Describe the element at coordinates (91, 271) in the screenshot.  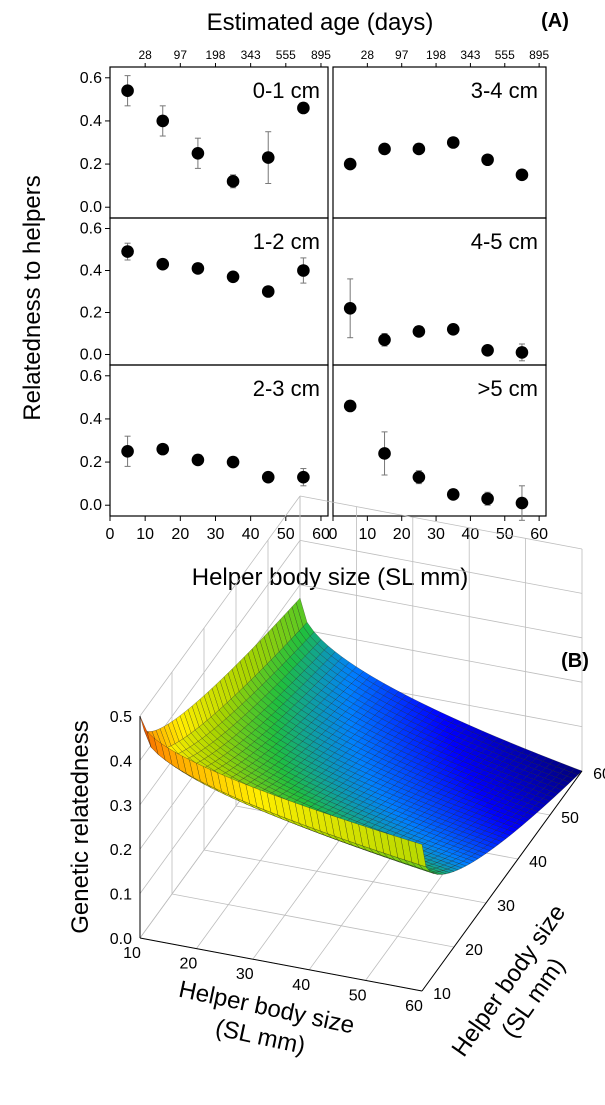
I see `y-tick-label: 0.4` at that location.